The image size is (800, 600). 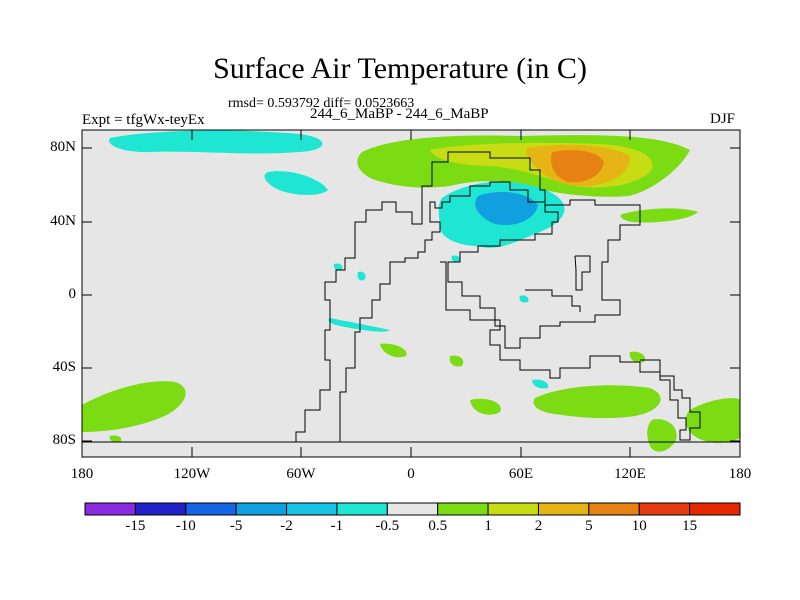 I want to click on colorbar-label: 0.5, so click(x=438, y=526).